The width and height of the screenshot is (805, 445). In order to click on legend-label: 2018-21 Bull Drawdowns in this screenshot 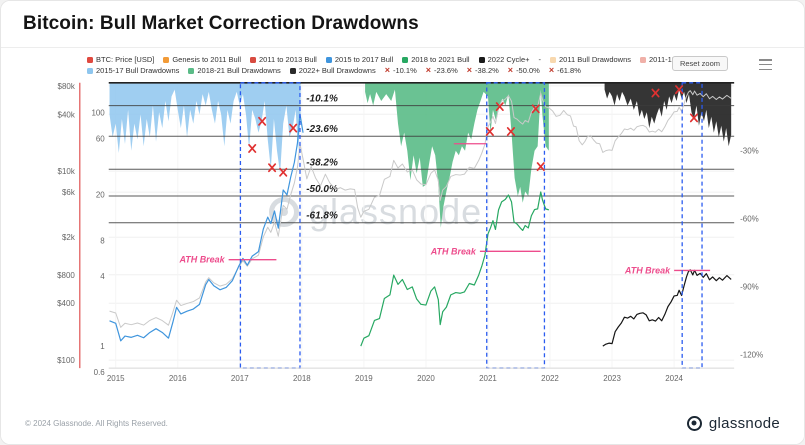, I will do `click(239, 70)`.